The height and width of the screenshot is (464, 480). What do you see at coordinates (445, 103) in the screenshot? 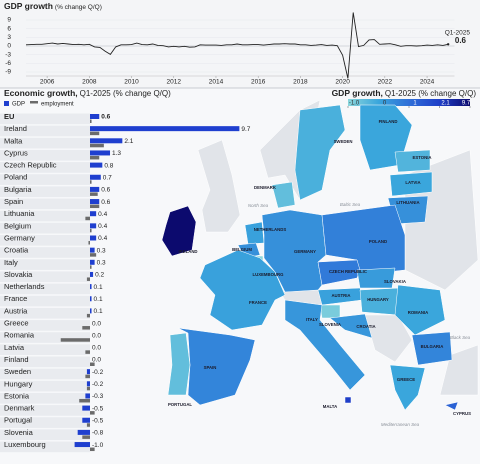
I see `scale-label: 2.1` at bounding box center [445, 103].